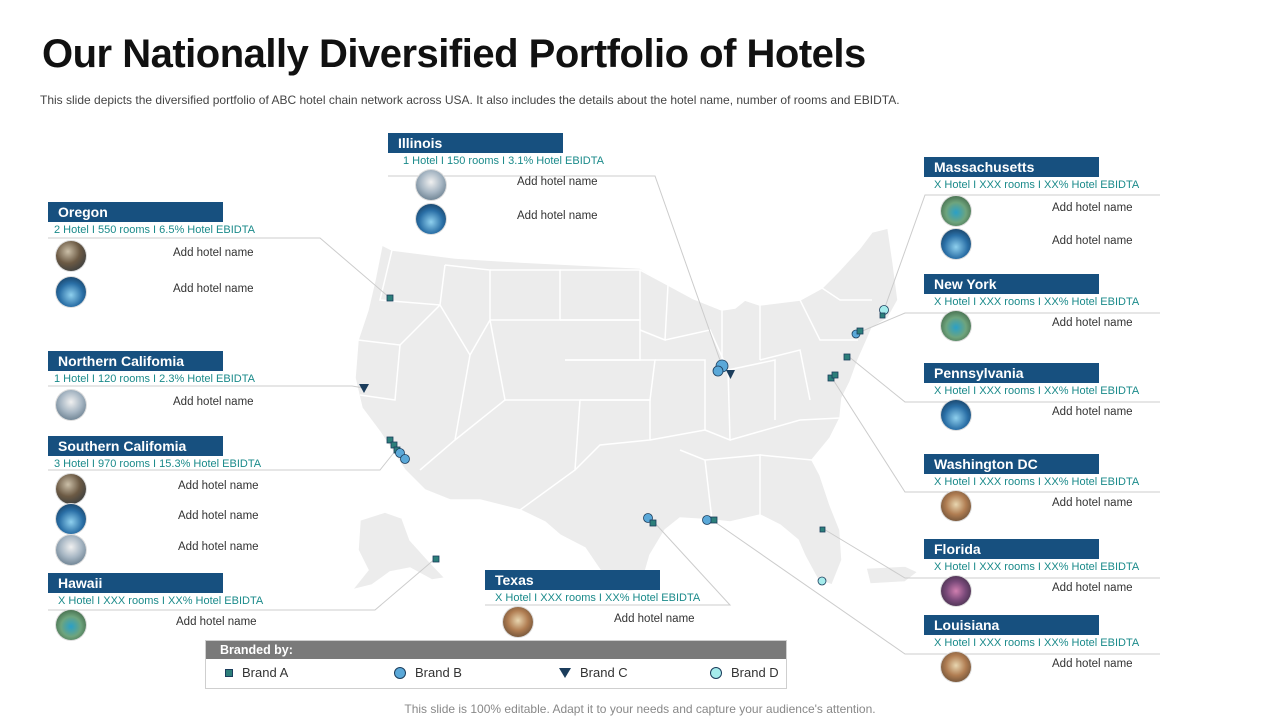  I want to click on legend-label: Brand C, so click(604, 672).